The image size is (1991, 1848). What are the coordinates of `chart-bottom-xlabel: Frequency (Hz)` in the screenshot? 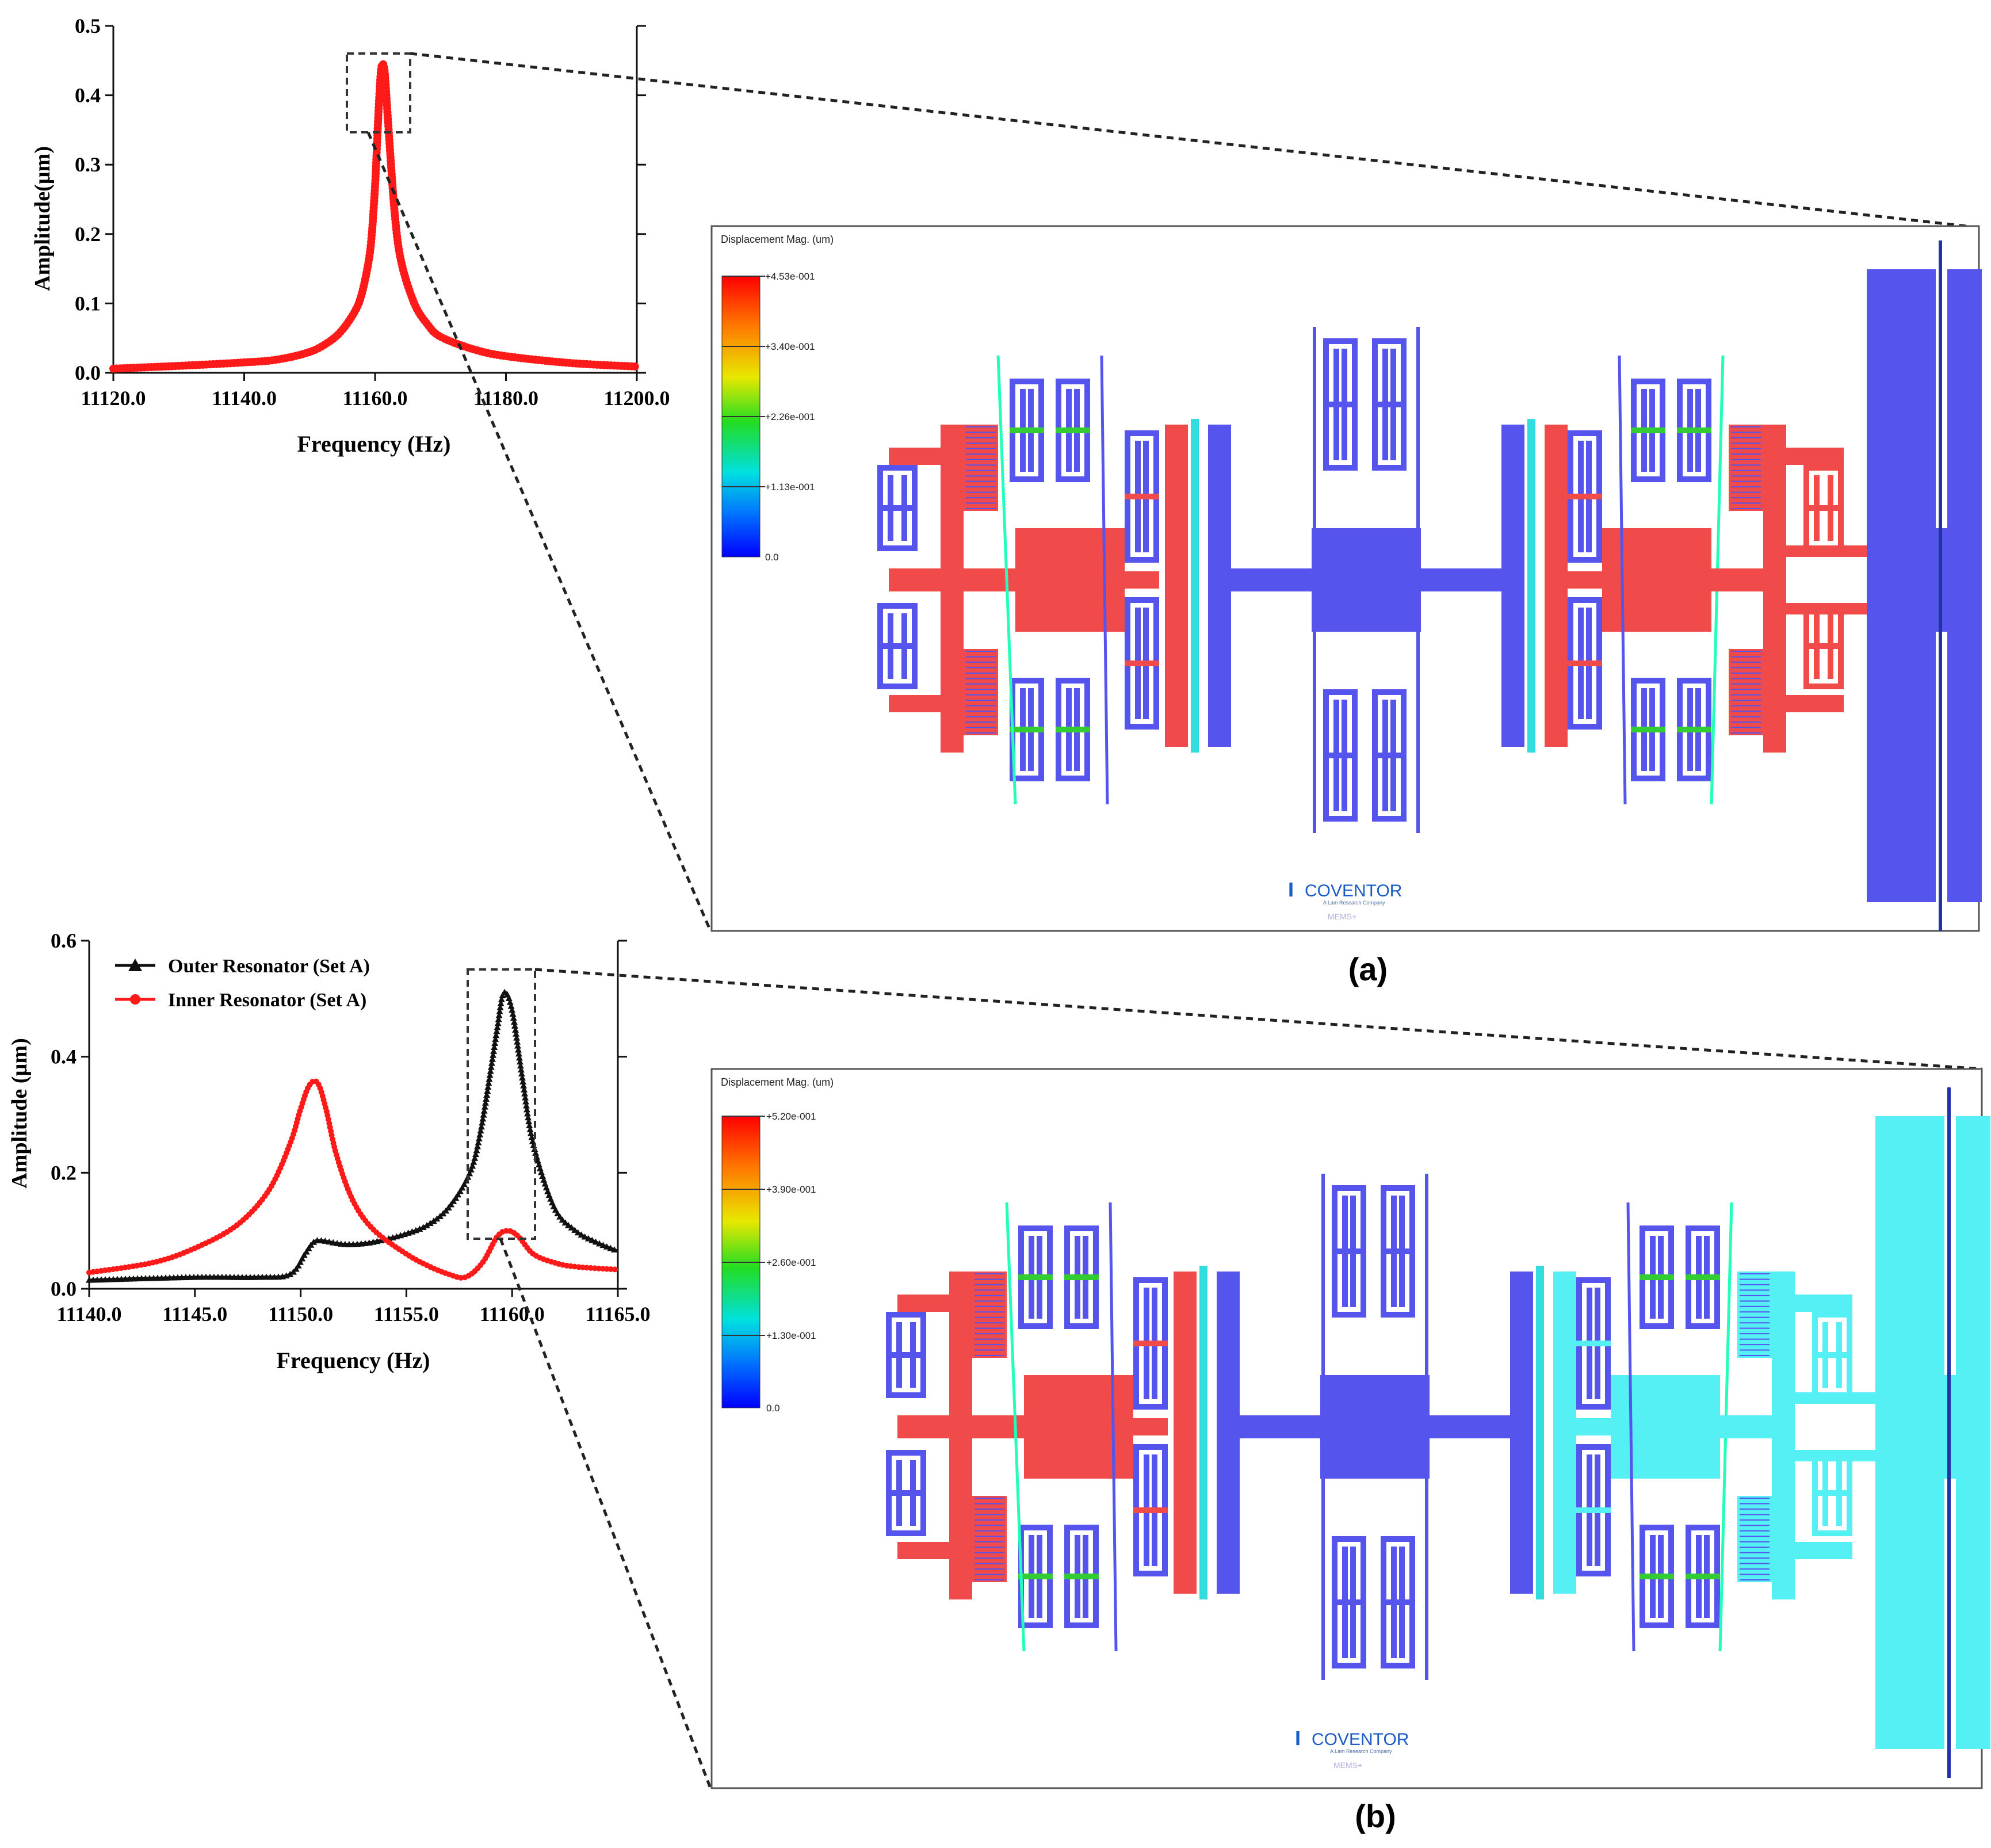 It's located at (353, 1360).